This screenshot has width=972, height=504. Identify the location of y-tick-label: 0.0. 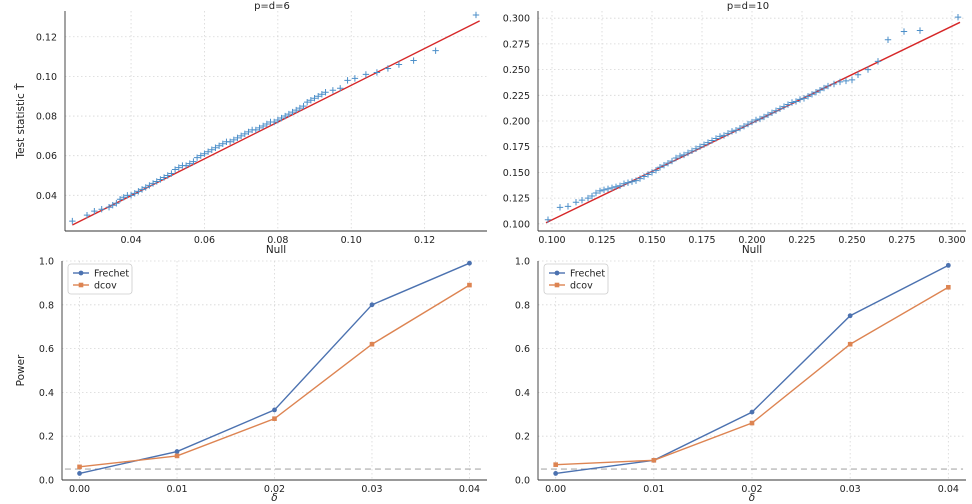
(522, 481).